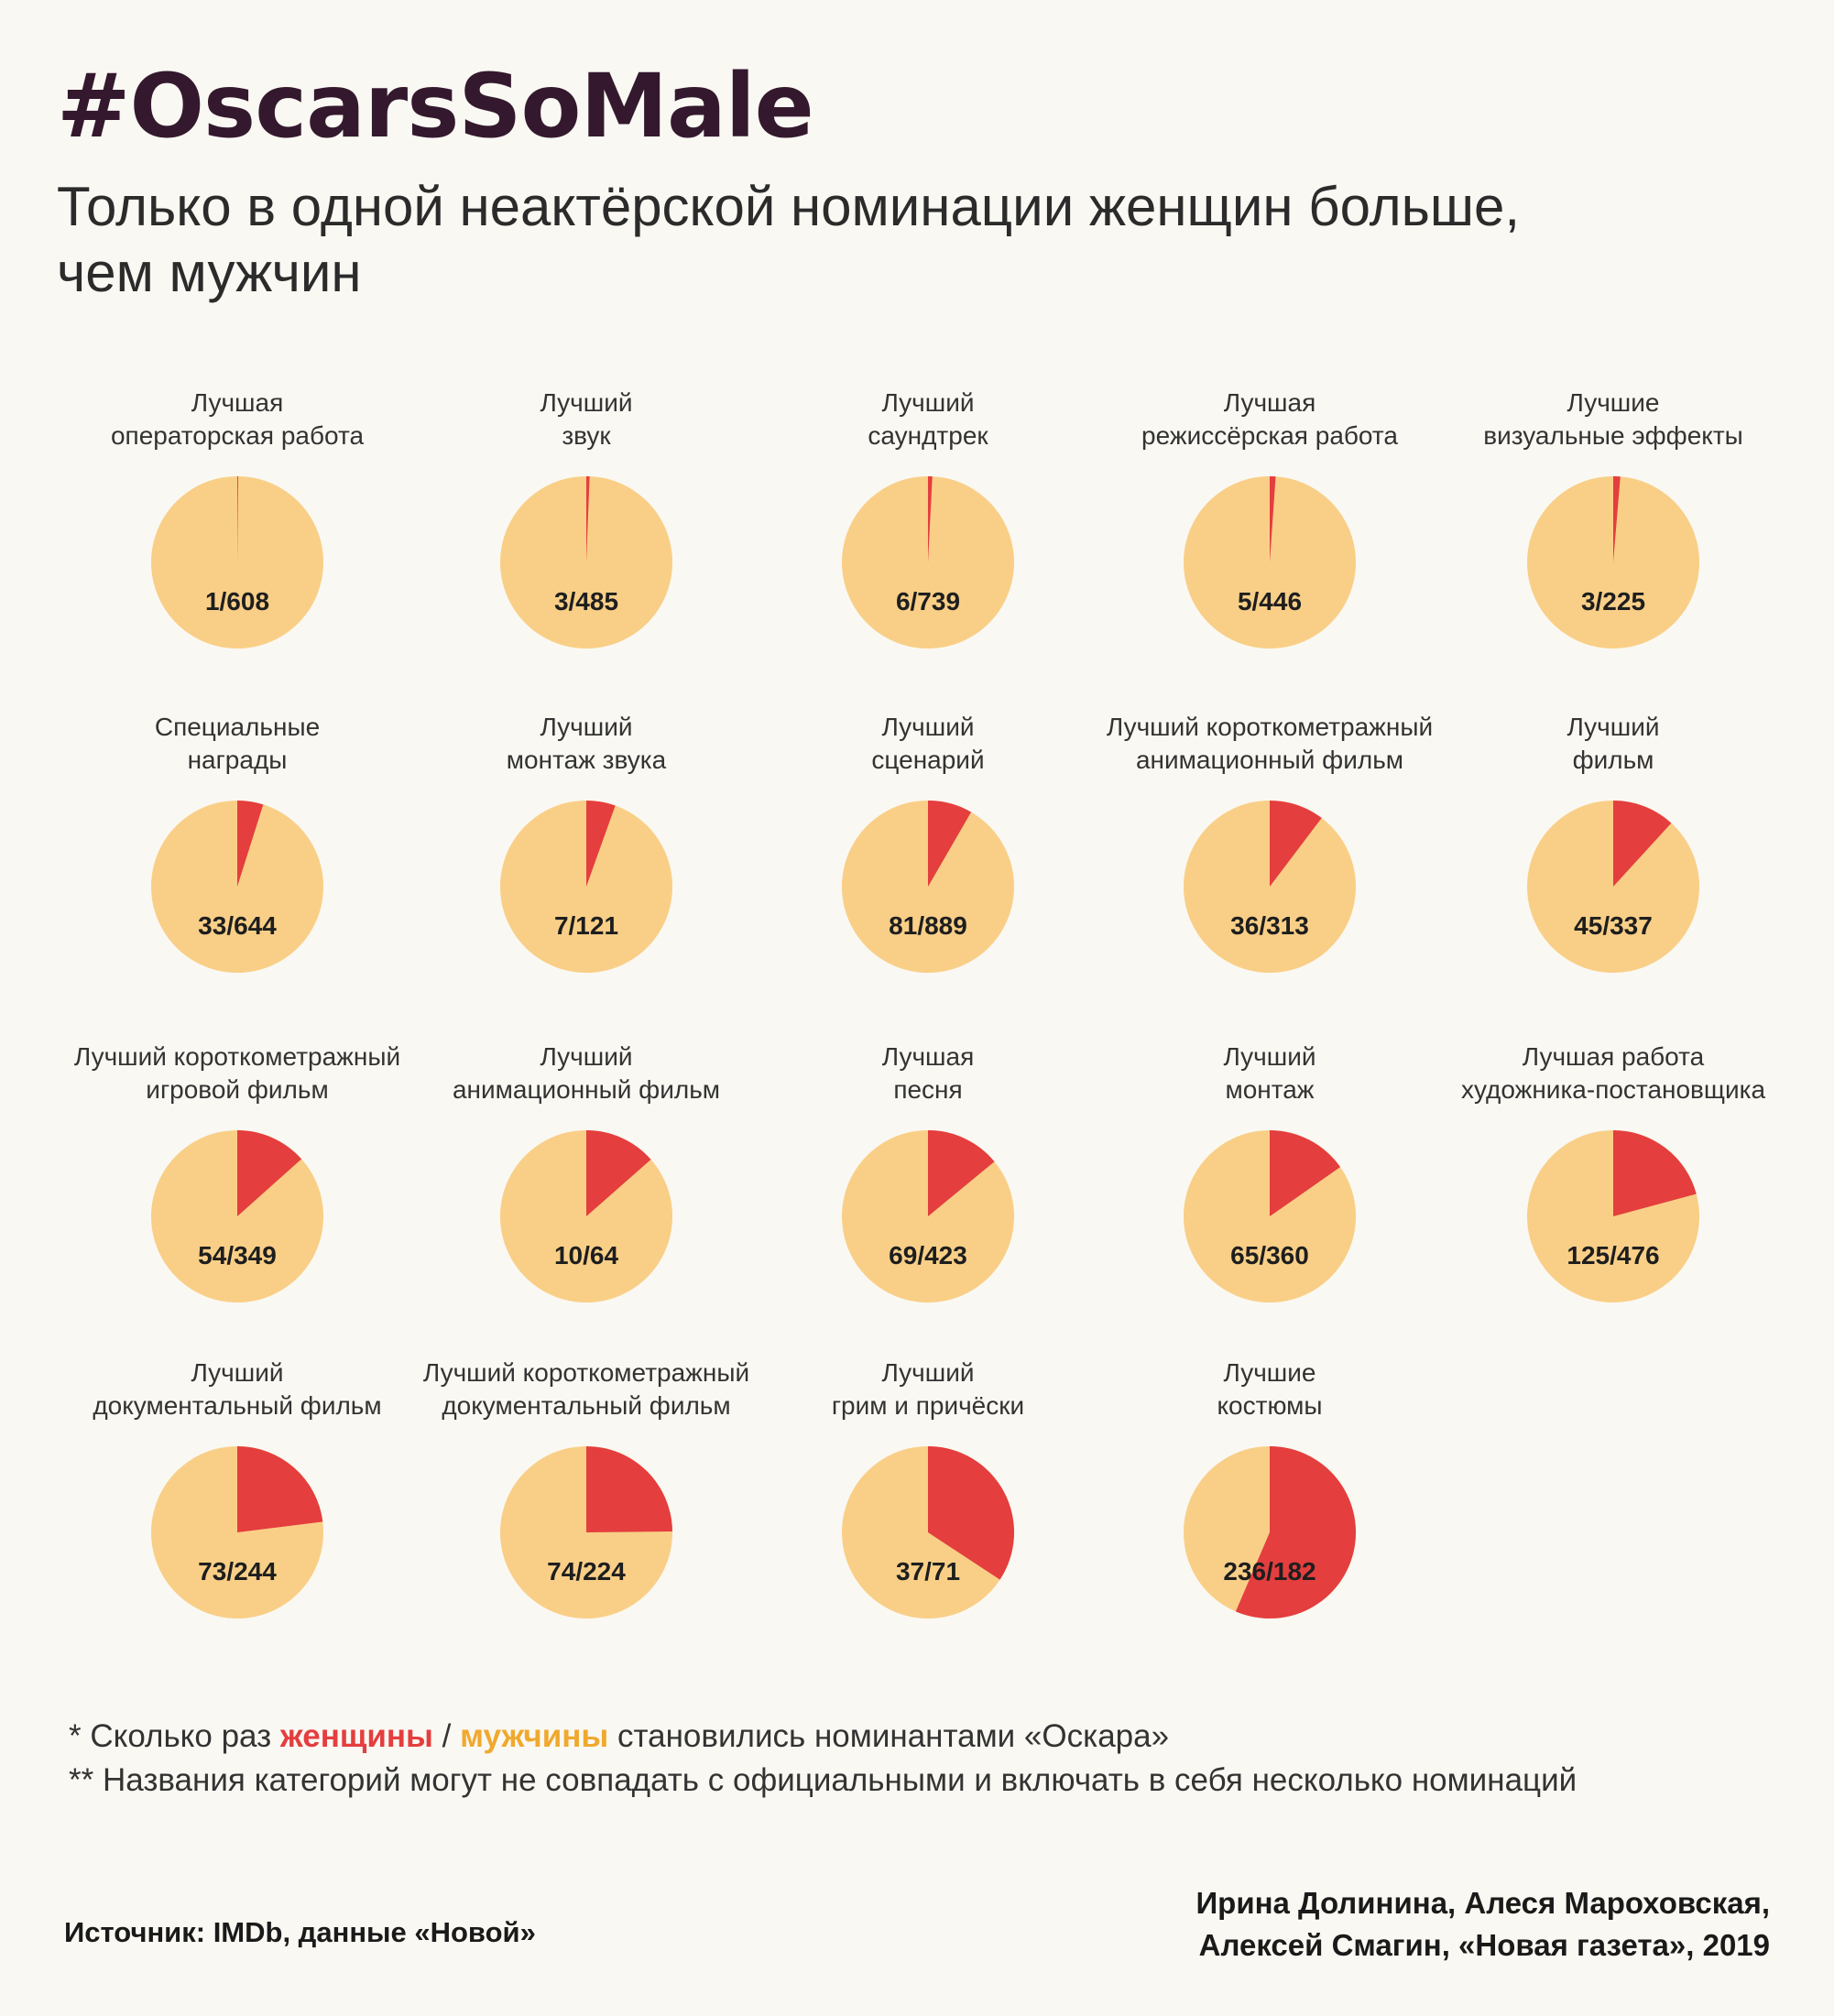  I want to click on category-label: костюмы, so click(1269, 1405).